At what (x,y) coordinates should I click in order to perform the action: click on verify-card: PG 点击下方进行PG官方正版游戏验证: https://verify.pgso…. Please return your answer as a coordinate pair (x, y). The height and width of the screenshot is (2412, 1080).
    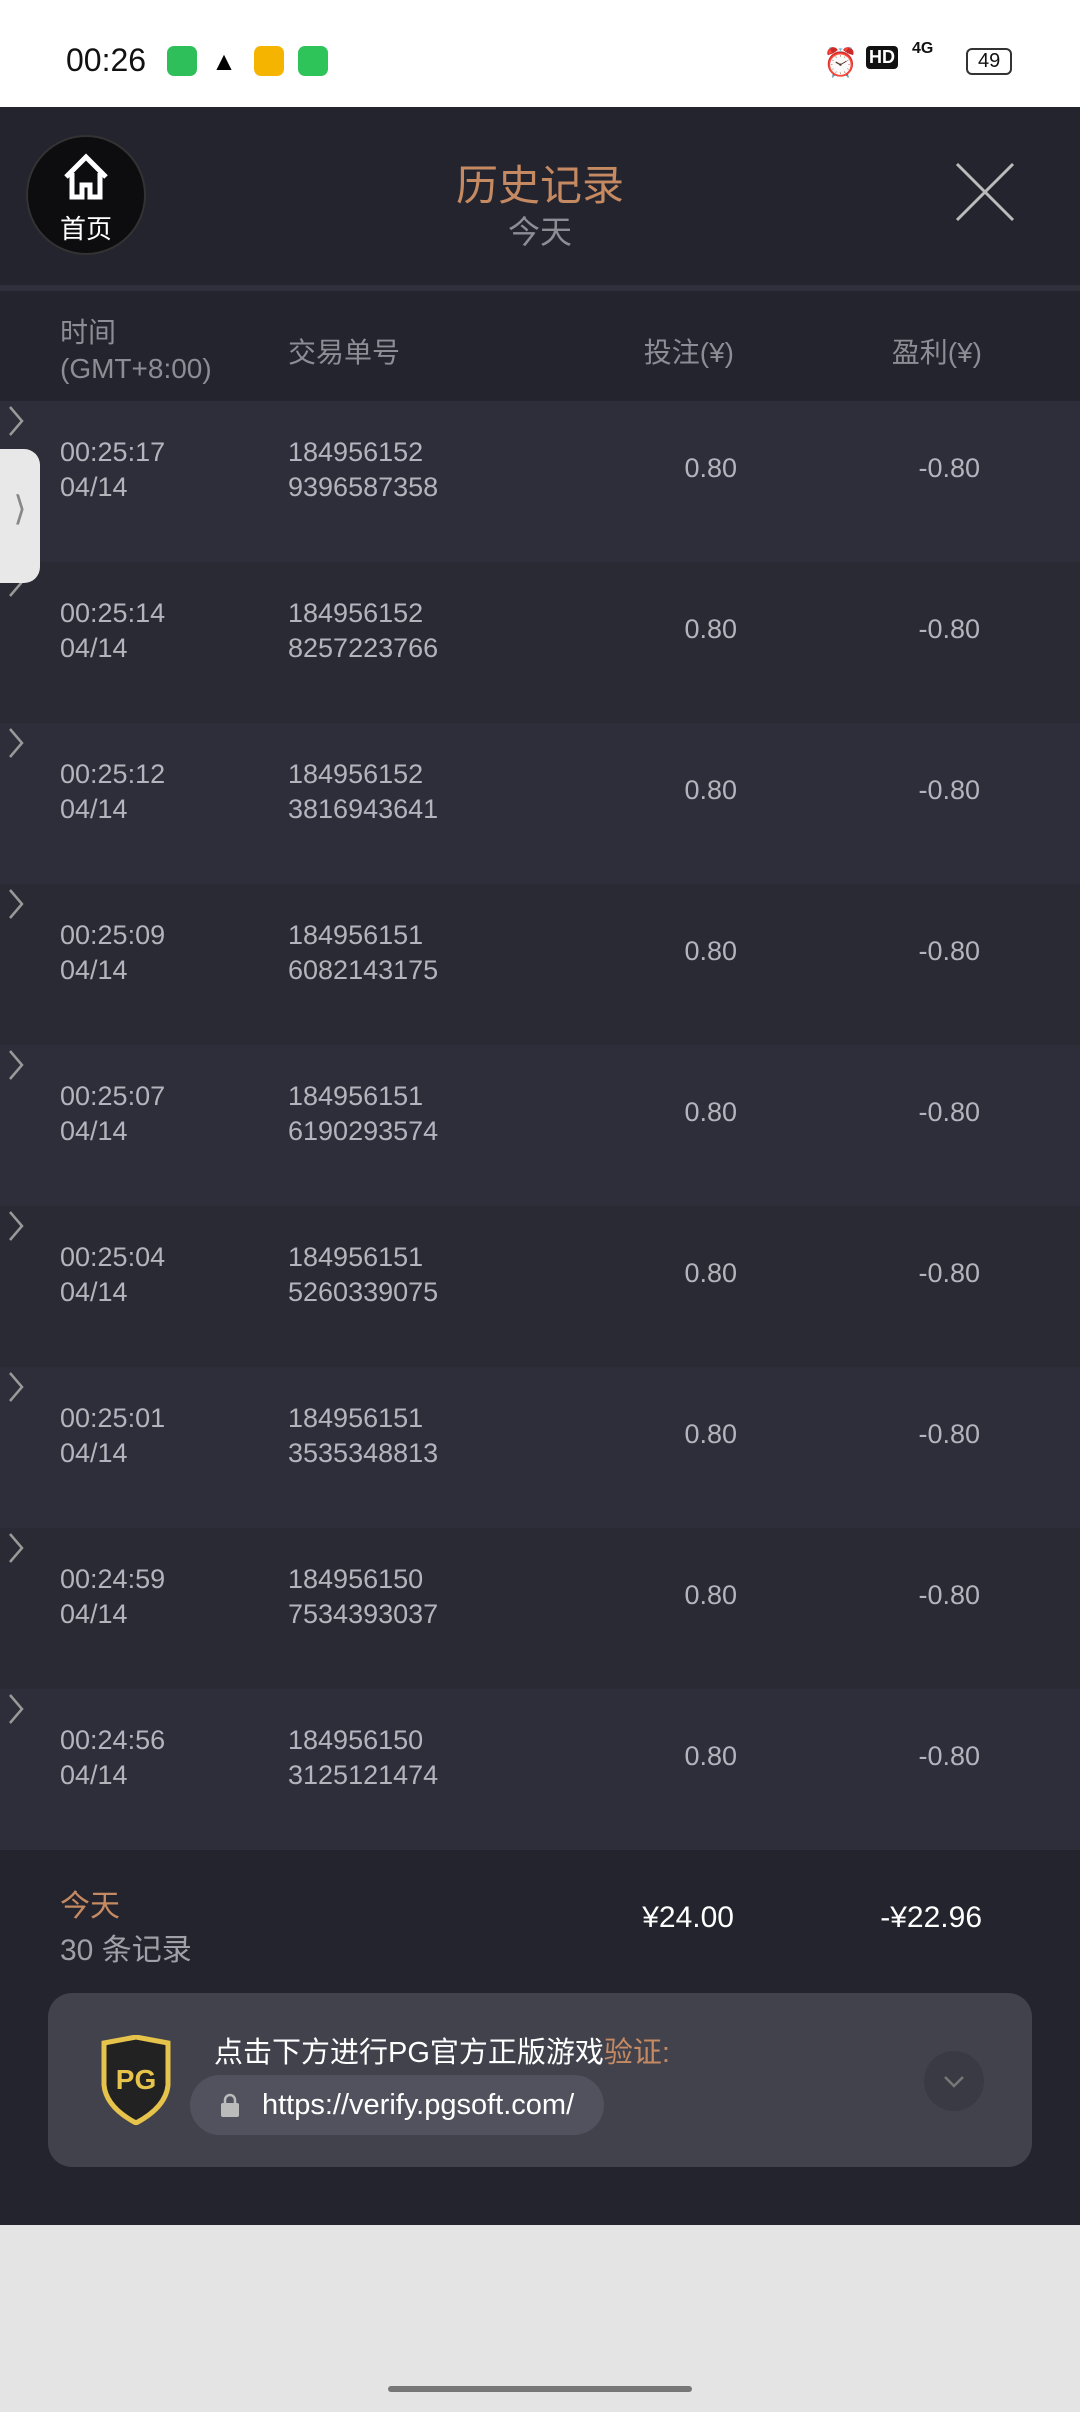
    Looking at the image, I should click on (540, 2080).